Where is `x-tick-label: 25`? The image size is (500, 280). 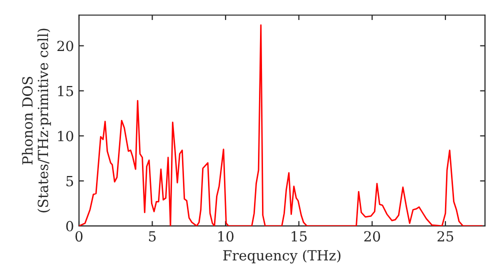
x-tick-label: 25 is located at coordinates (446, 236).